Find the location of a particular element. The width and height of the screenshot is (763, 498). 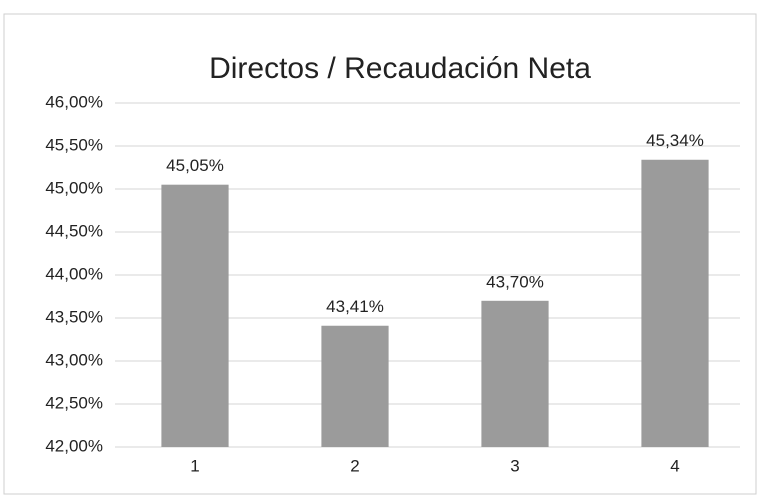

y-tick-label: 42,00% is located at coordinates (74, 445).